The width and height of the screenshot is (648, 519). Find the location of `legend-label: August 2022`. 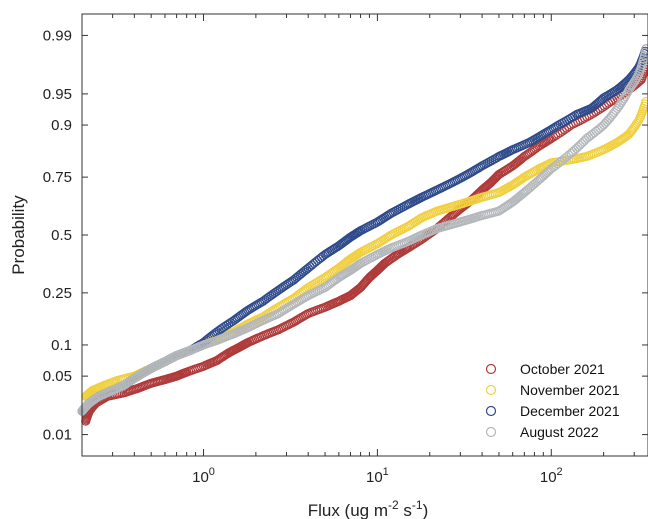

legend-label: August 2022 is located at coordinates (559, 432).